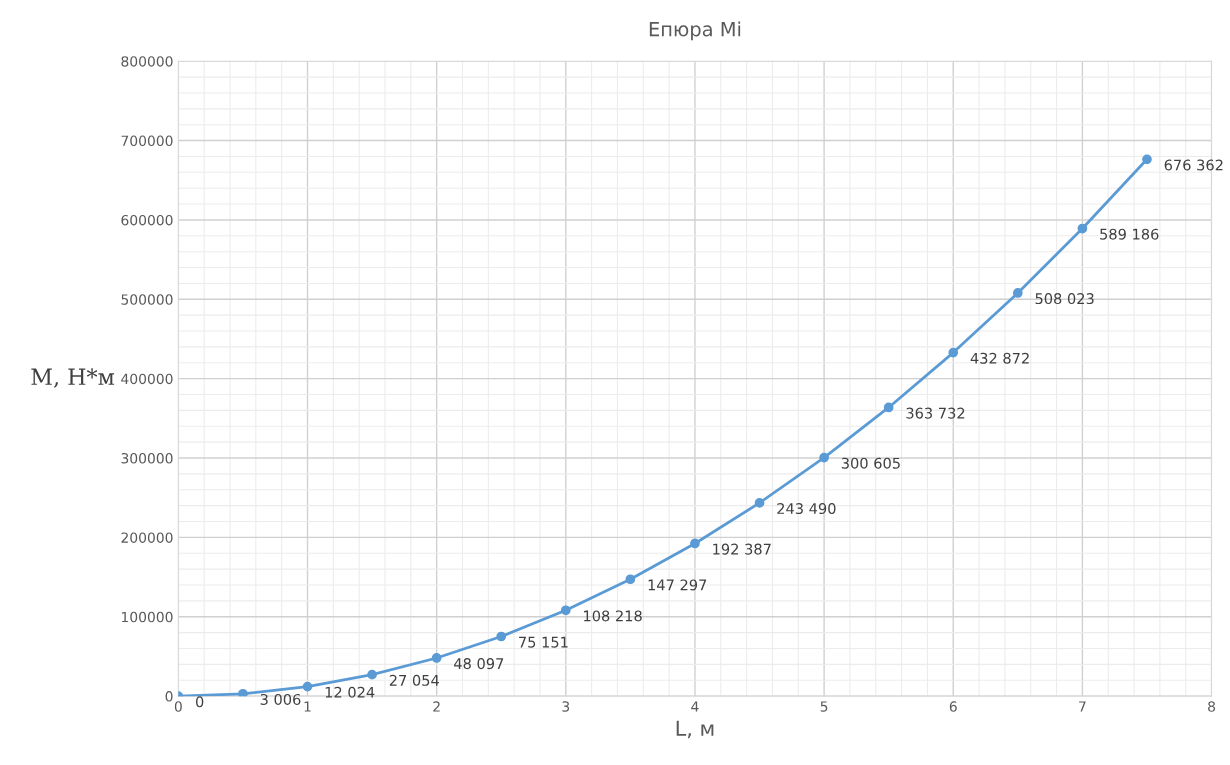 The width and height of the screenshot is (1230, 765). Describe the element at coordinates (147, 458) in the screenshot. I see `y-tick-label: 300000` at that location.